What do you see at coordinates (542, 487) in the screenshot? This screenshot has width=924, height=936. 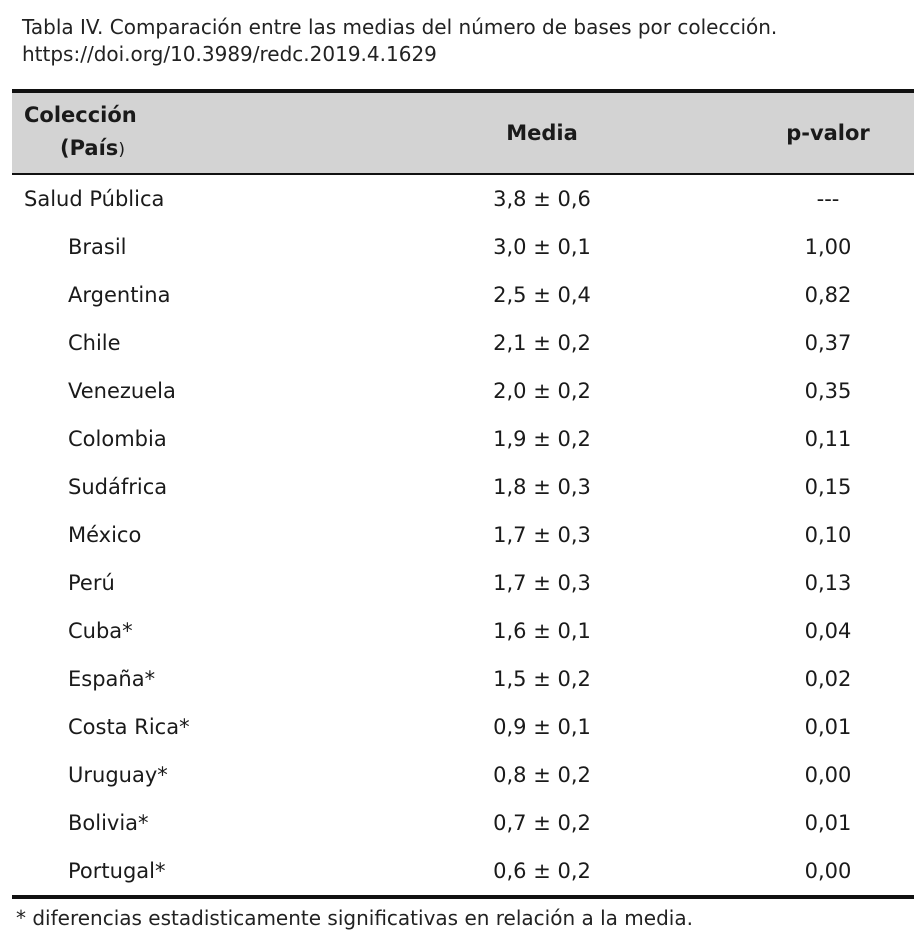 I see `cell-media: 1,8 ± 0,3` at bounding box center [542, 487].